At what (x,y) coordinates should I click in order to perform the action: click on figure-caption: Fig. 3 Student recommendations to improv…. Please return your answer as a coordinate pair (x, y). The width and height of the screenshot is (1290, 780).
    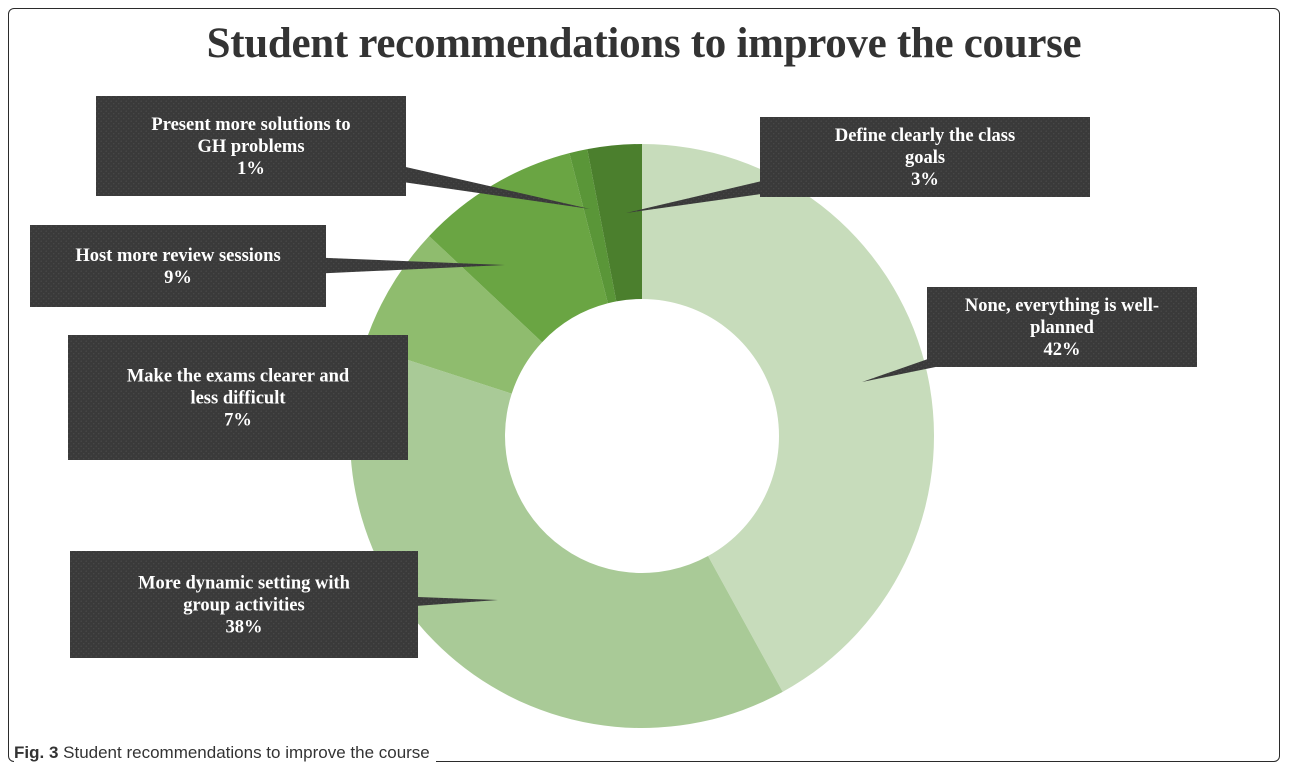
    Looking at the image, I should click on (225, 753).